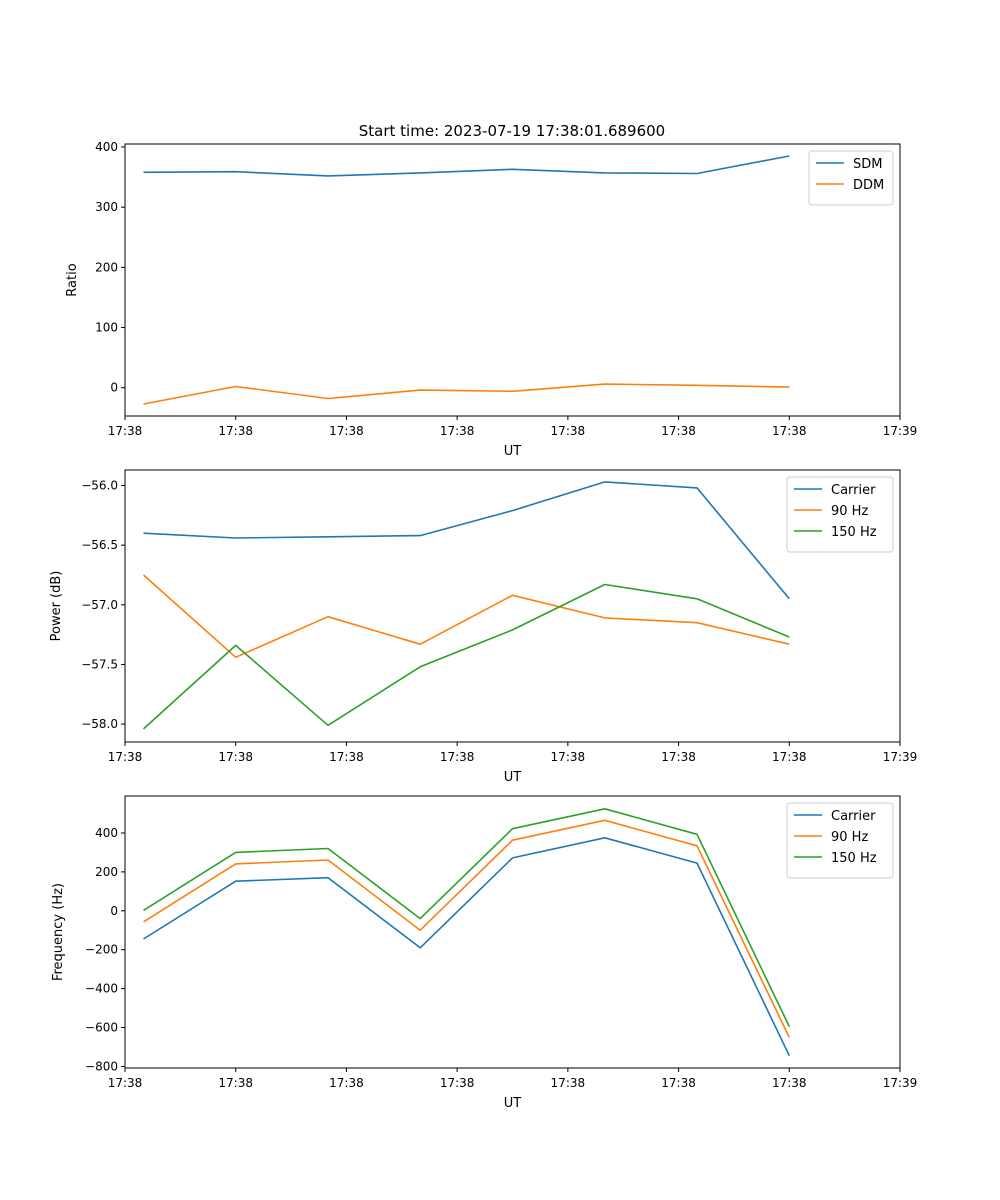 The height and width of the screenshot is (1200, 1000). I want to click on figure-title: Start time: 2023-07-19 17:38:01.689600, so click(512, 131).